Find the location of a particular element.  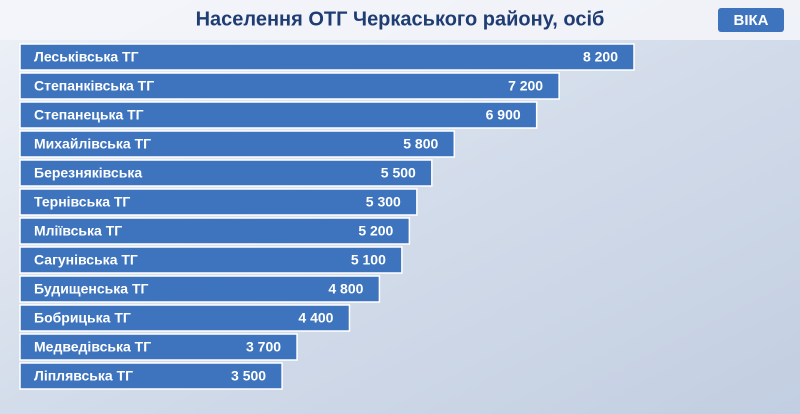

value-label: 6 900 is located at coordinates (503, 115).